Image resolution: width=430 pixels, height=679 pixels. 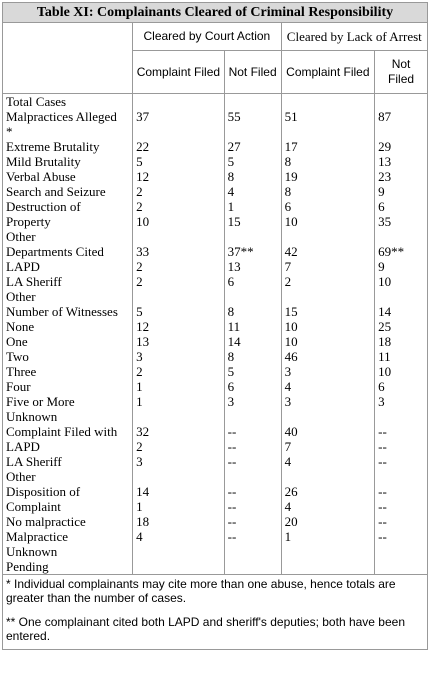 What do you see at coordinates (381, 191) in the screenshot?
I see `cell-value: 9` at bounding box center [381, 191].